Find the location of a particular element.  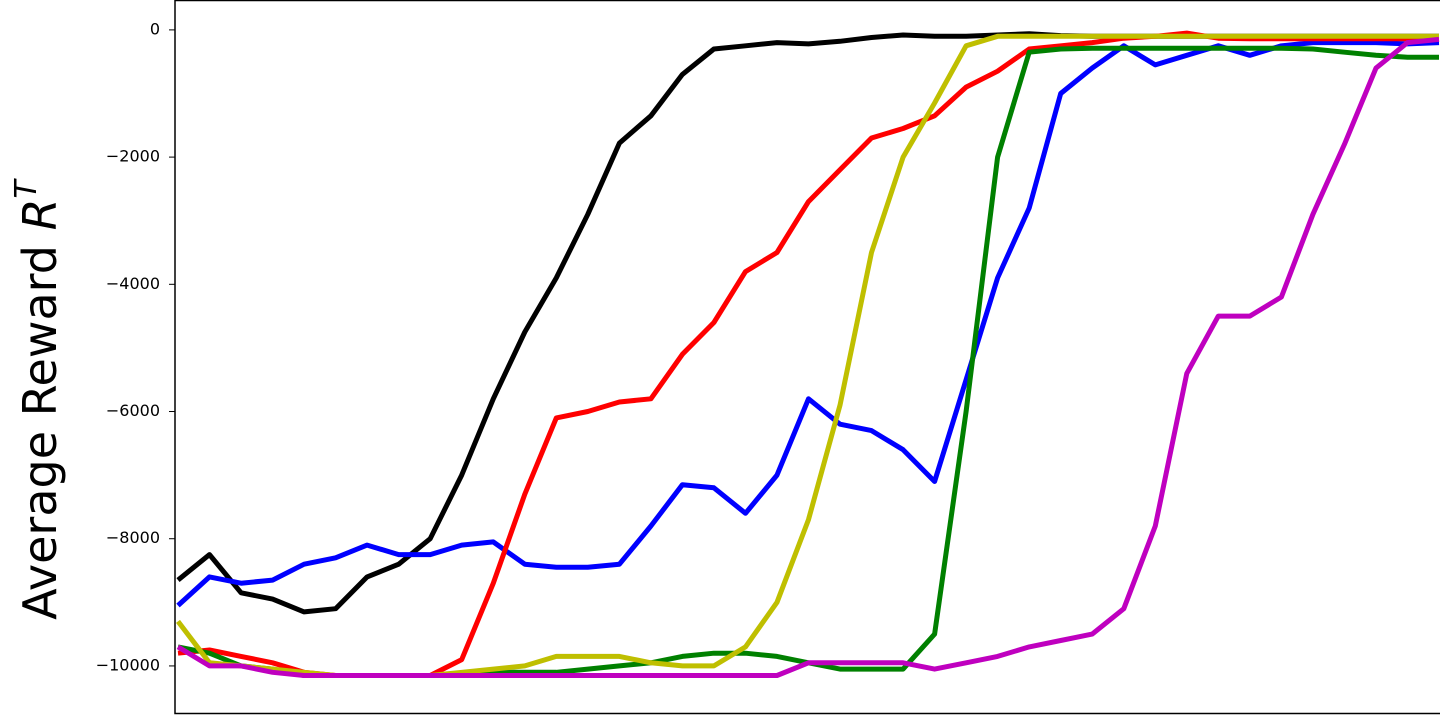

y-tick-label: −8000 is located at coordinates (133, 537).